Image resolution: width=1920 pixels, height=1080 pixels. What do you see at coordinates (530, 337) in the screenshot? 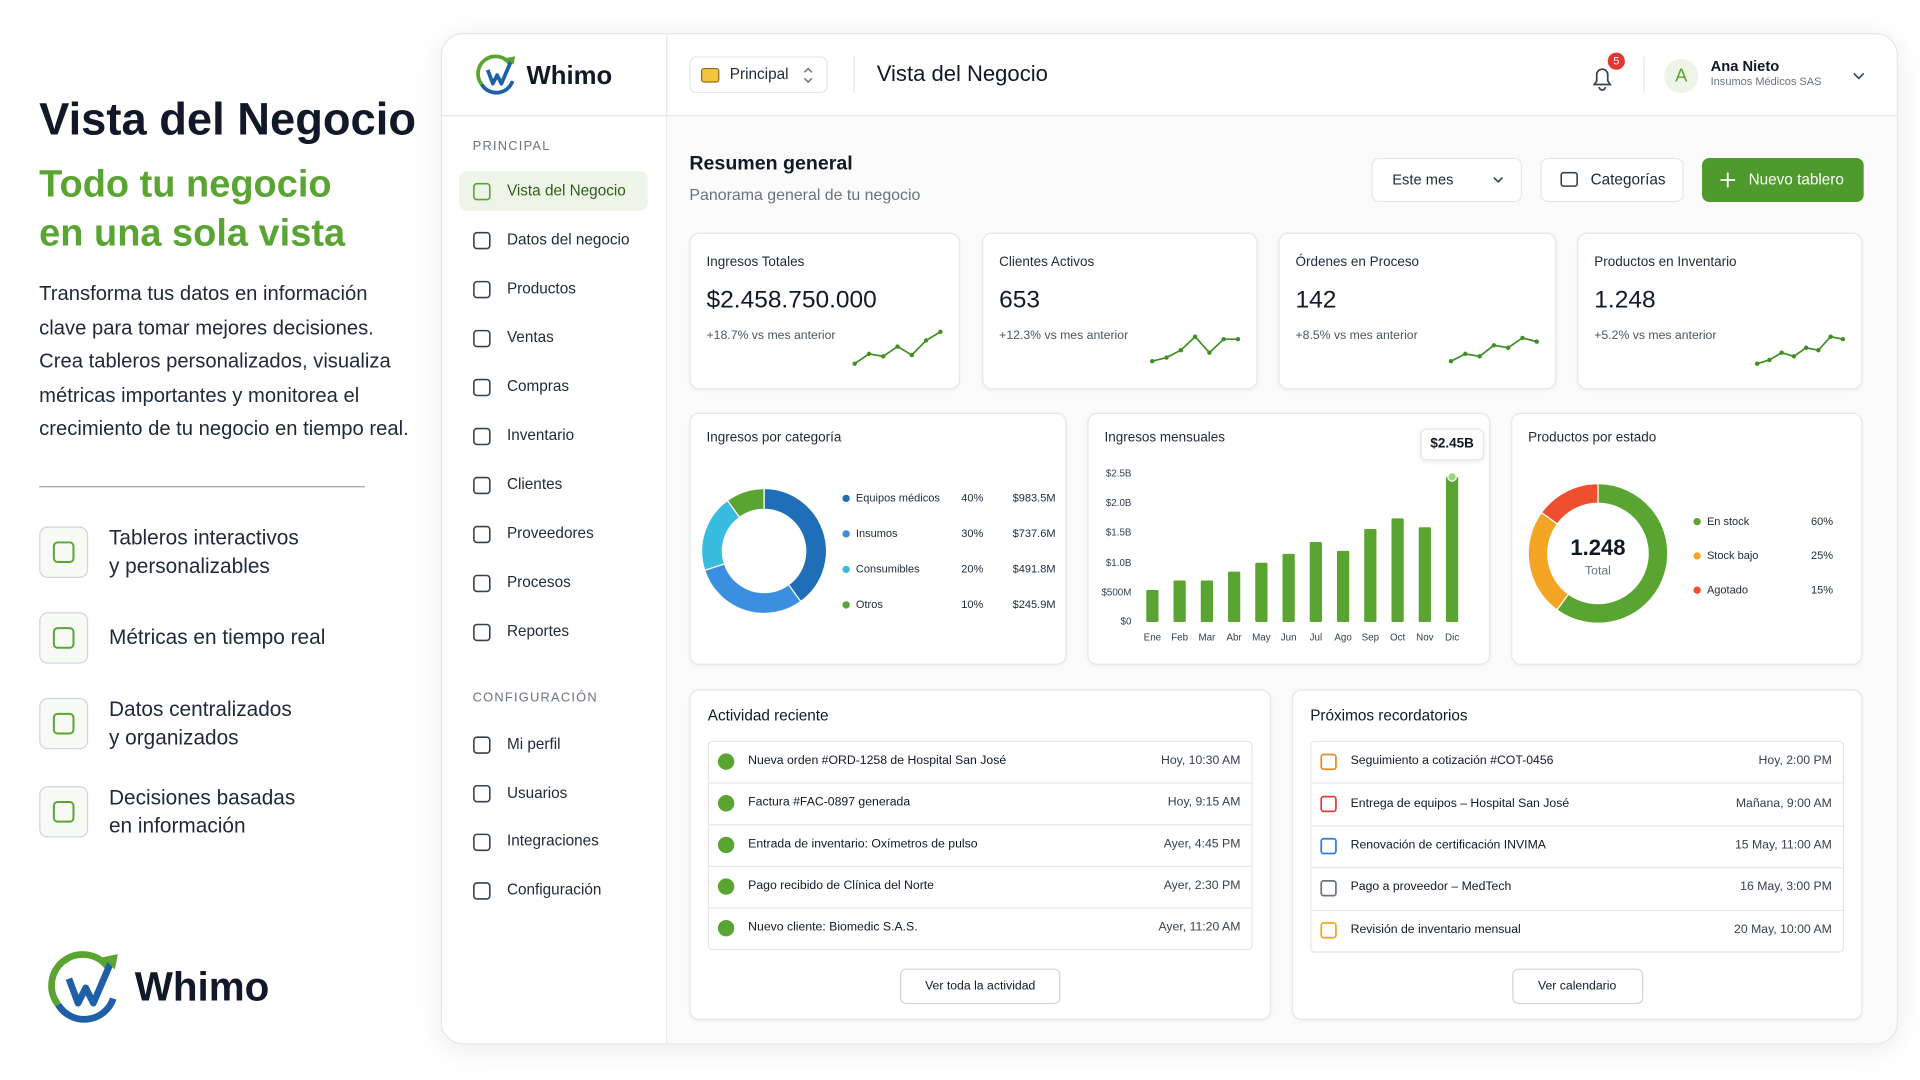
I see `nav-item: Ventas` at bounding box center [530, 337].